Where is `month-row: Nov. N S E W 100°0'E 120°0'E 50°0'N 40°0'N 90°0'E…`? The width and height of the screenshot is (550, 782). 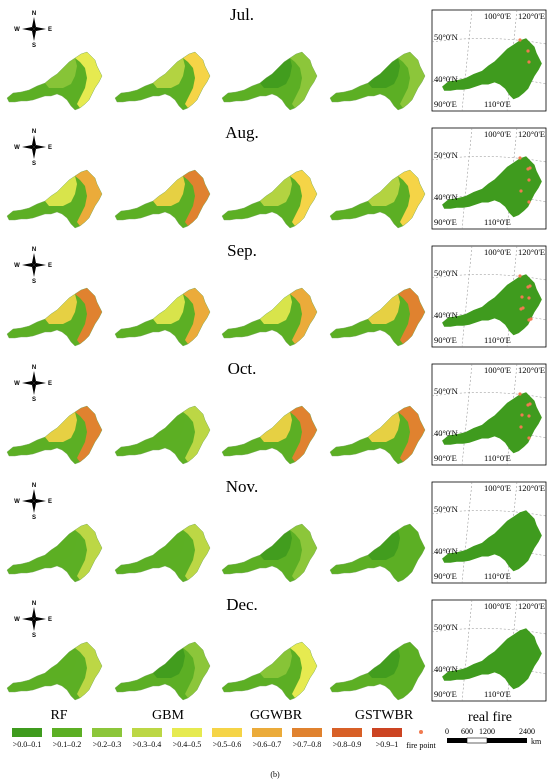 month-row: Nov. N S E W 100°0'E 120°0'E 50°0'N 40°0'N 90°0'E… is located at coordinates (276, 530).